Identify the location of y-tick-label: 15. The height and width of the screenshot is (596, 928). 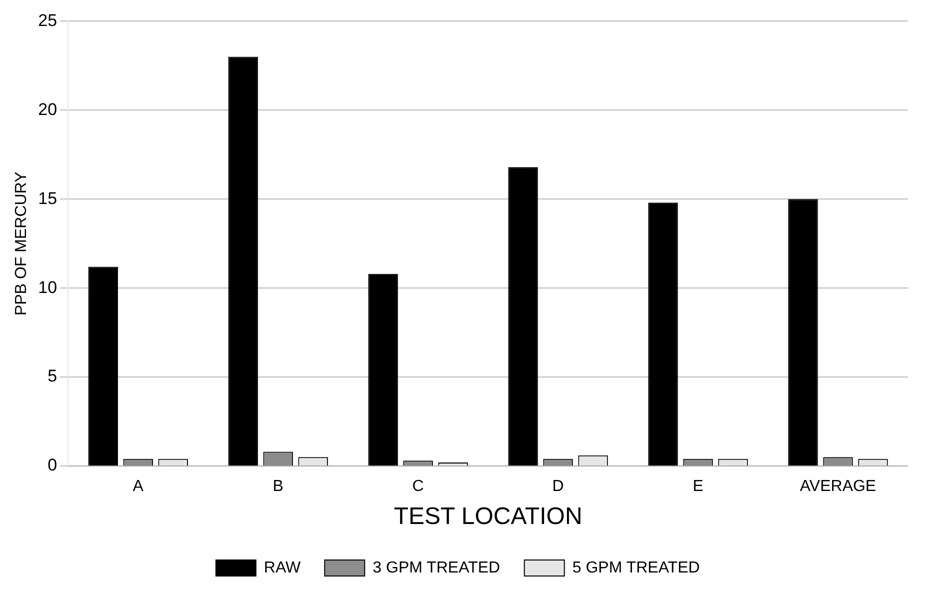
(48, 198).